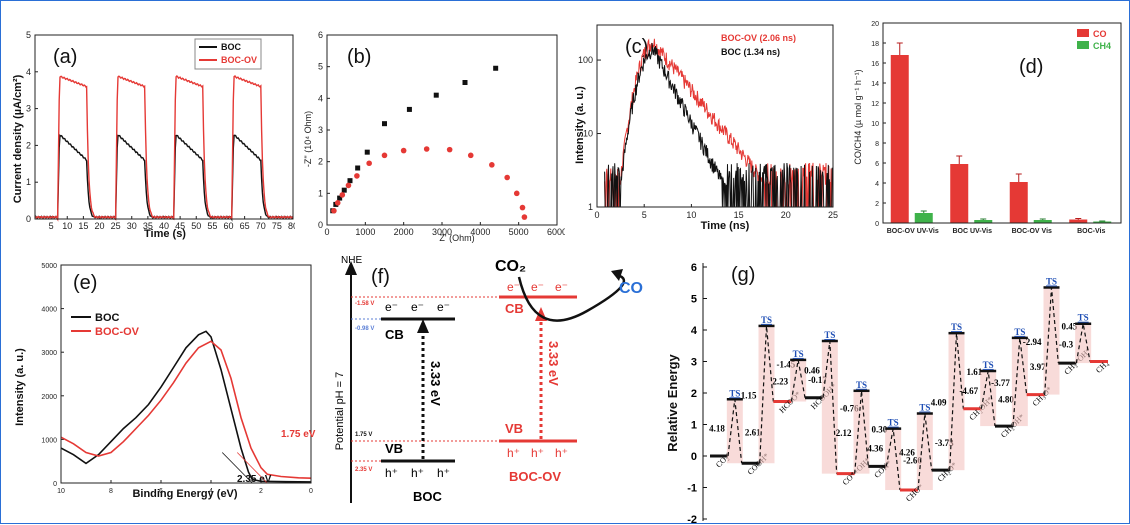 The image size is (1130, 525). What do you see at coordinates (61, 491) in the screenshot?
I see `x-tick-label: 10` at bounding box center [61, 491].